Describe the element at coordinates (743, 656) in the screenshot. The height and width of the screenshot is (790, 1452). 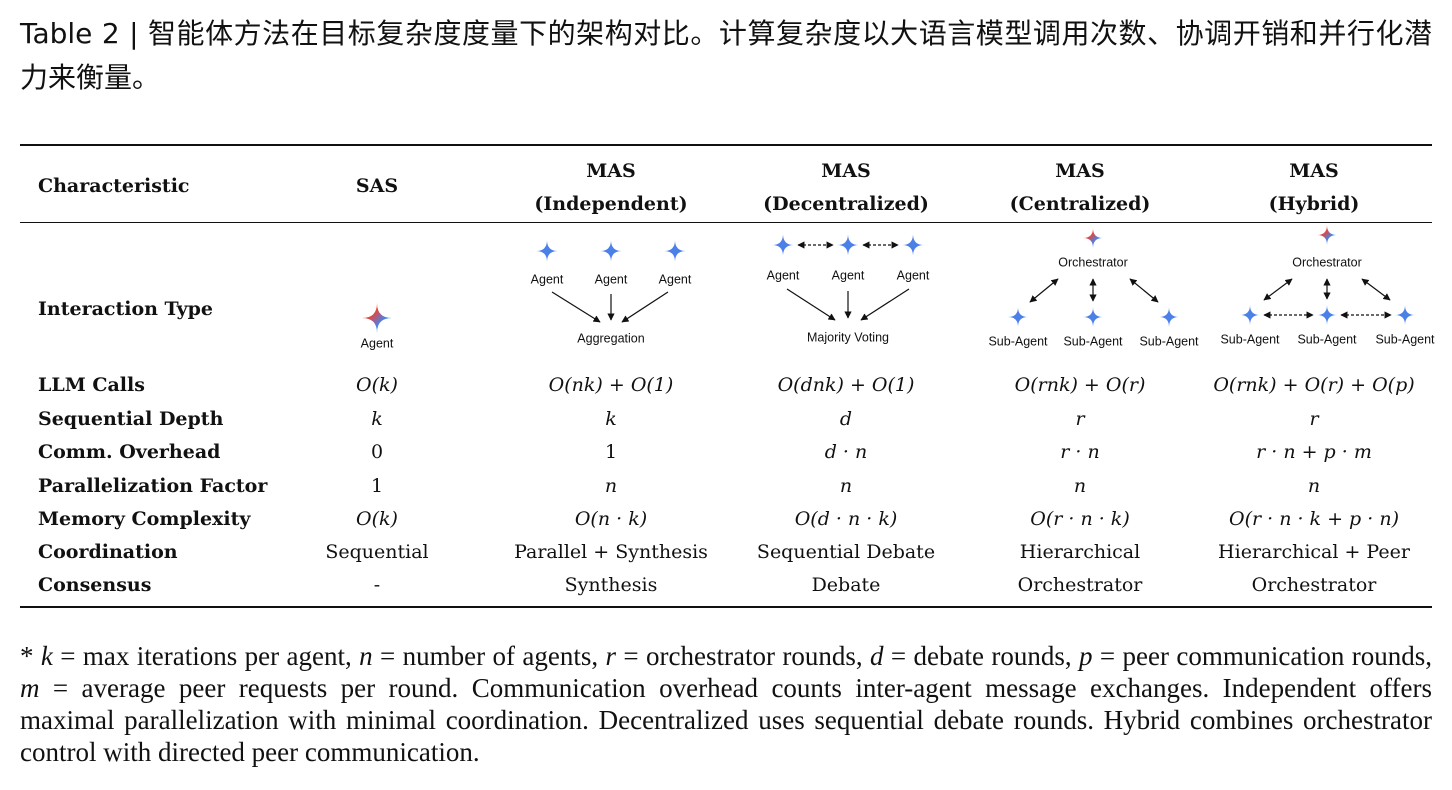
I see `footnote-text: = orchestrator rounds,` at that location.